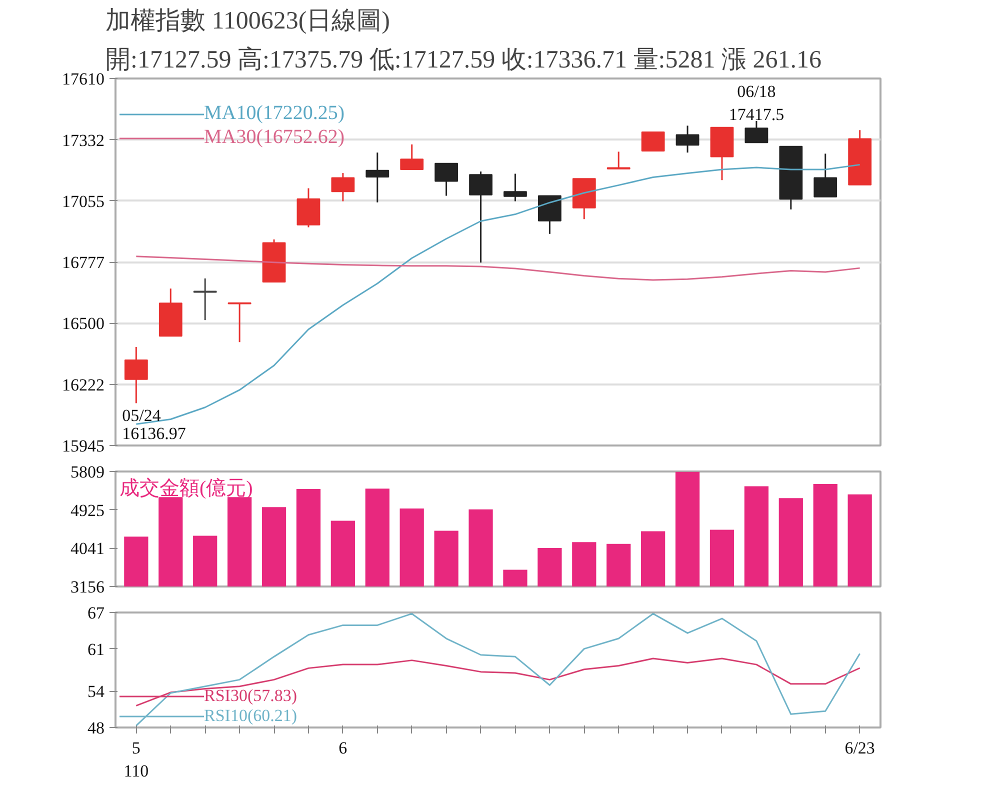 The image size is (1000, 801). Describe the element at coordinates (87, 587) in the screenshot. I see `y-tick-label: 3156` at that location.